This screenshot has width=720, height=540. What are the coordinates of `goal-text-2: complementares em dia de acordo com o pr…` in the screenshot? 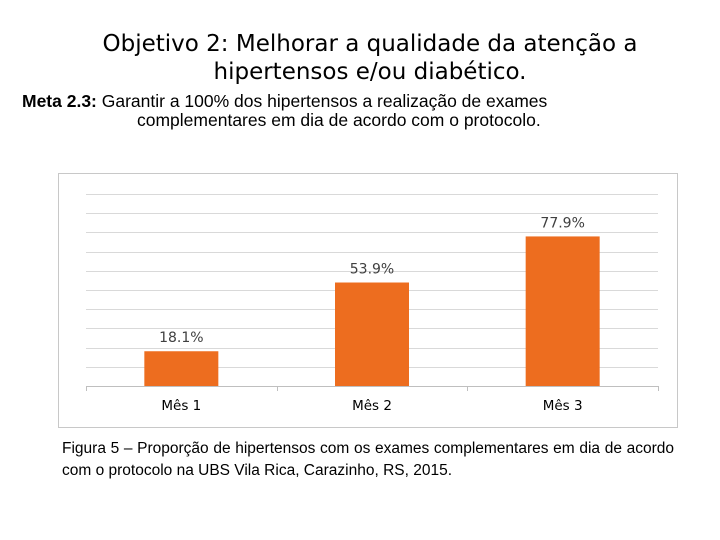 It's located at (339, 120).